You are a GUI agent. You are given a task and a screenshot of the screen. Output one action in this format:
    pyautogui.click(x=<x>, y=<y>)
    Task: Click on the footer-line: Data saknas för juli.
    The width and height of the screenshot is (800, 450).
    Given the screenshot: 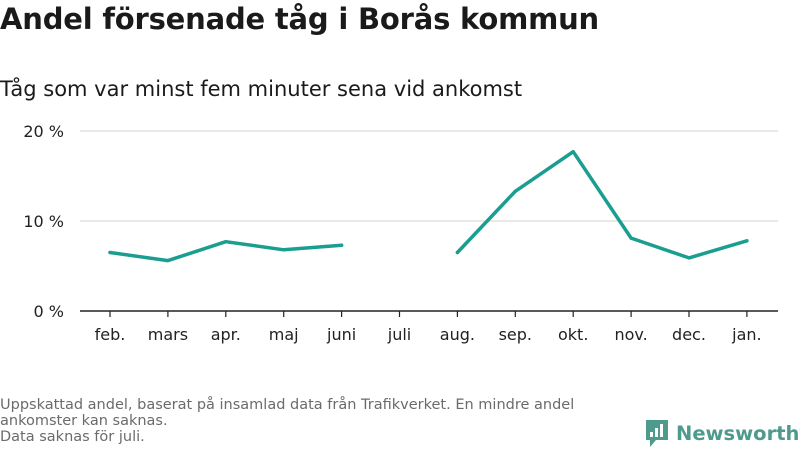 What is the action you would take?
    pyautogui.click(x=72, y=437)
    